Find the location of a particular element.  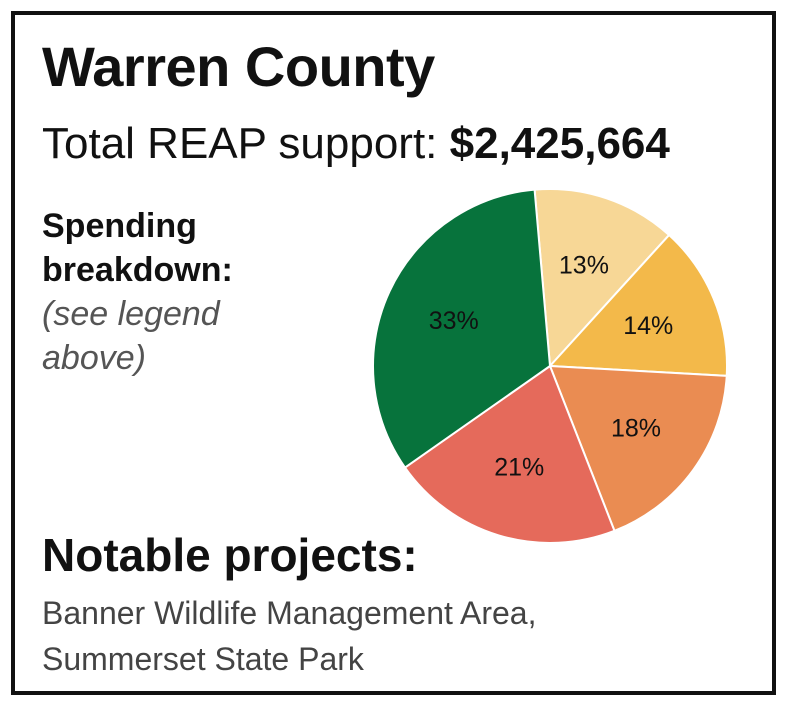

pie-slice-label-0: 13% is located at coordinates (584, 265).